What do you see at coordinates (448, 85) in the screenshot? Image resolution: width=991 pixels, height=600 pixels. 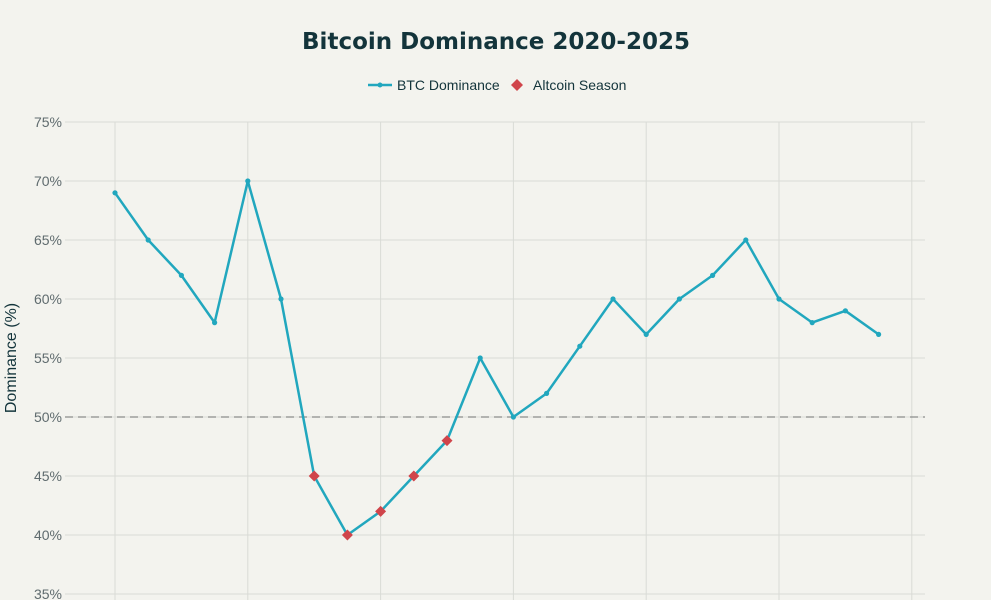 I see `legend-label-btc-dominance: BTC Dominance` at bounding box center [448, 85].